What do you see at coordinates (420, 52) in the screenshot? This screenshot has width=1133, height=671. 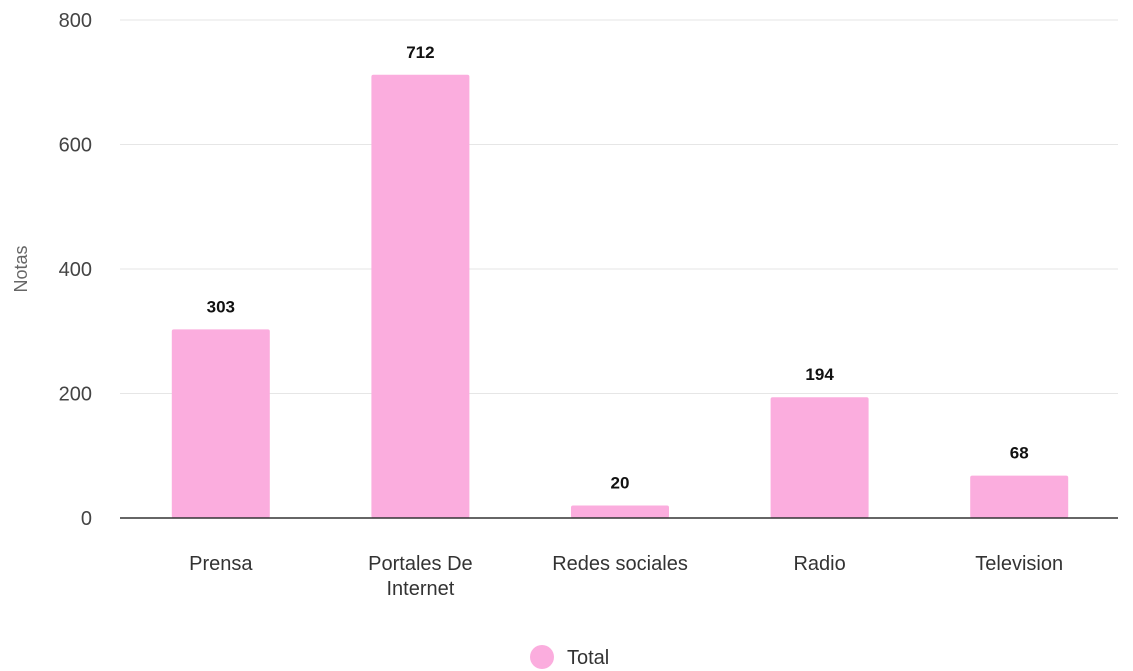 I see `data-label: 712` at bounding box center [420, 52].